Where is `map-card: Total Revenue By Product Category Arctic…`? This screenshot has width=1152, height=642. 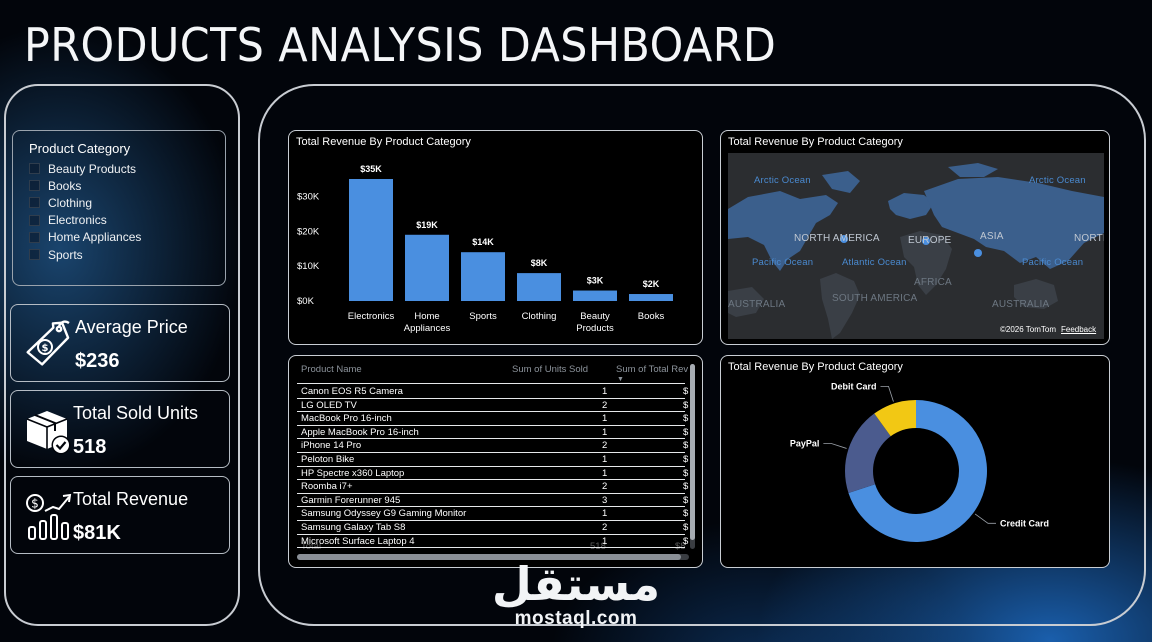
map-card: Total Revenue By Product Category Arctic… is located at coordinates (915, 237).